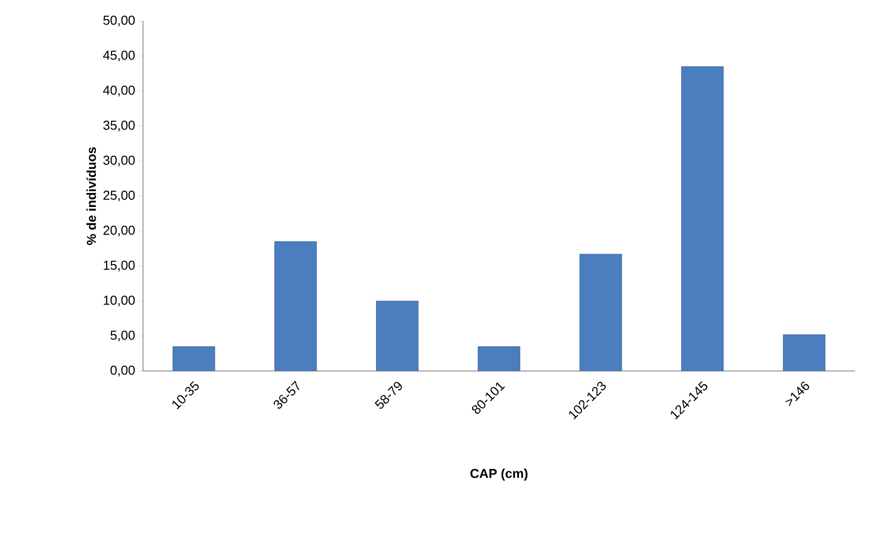 This screenshot has width=896, height=536. What do you see at coordinates (119, 231) in the screenshot?
I see `y-tick-label: 20,00` at bounding box center [119, 231].